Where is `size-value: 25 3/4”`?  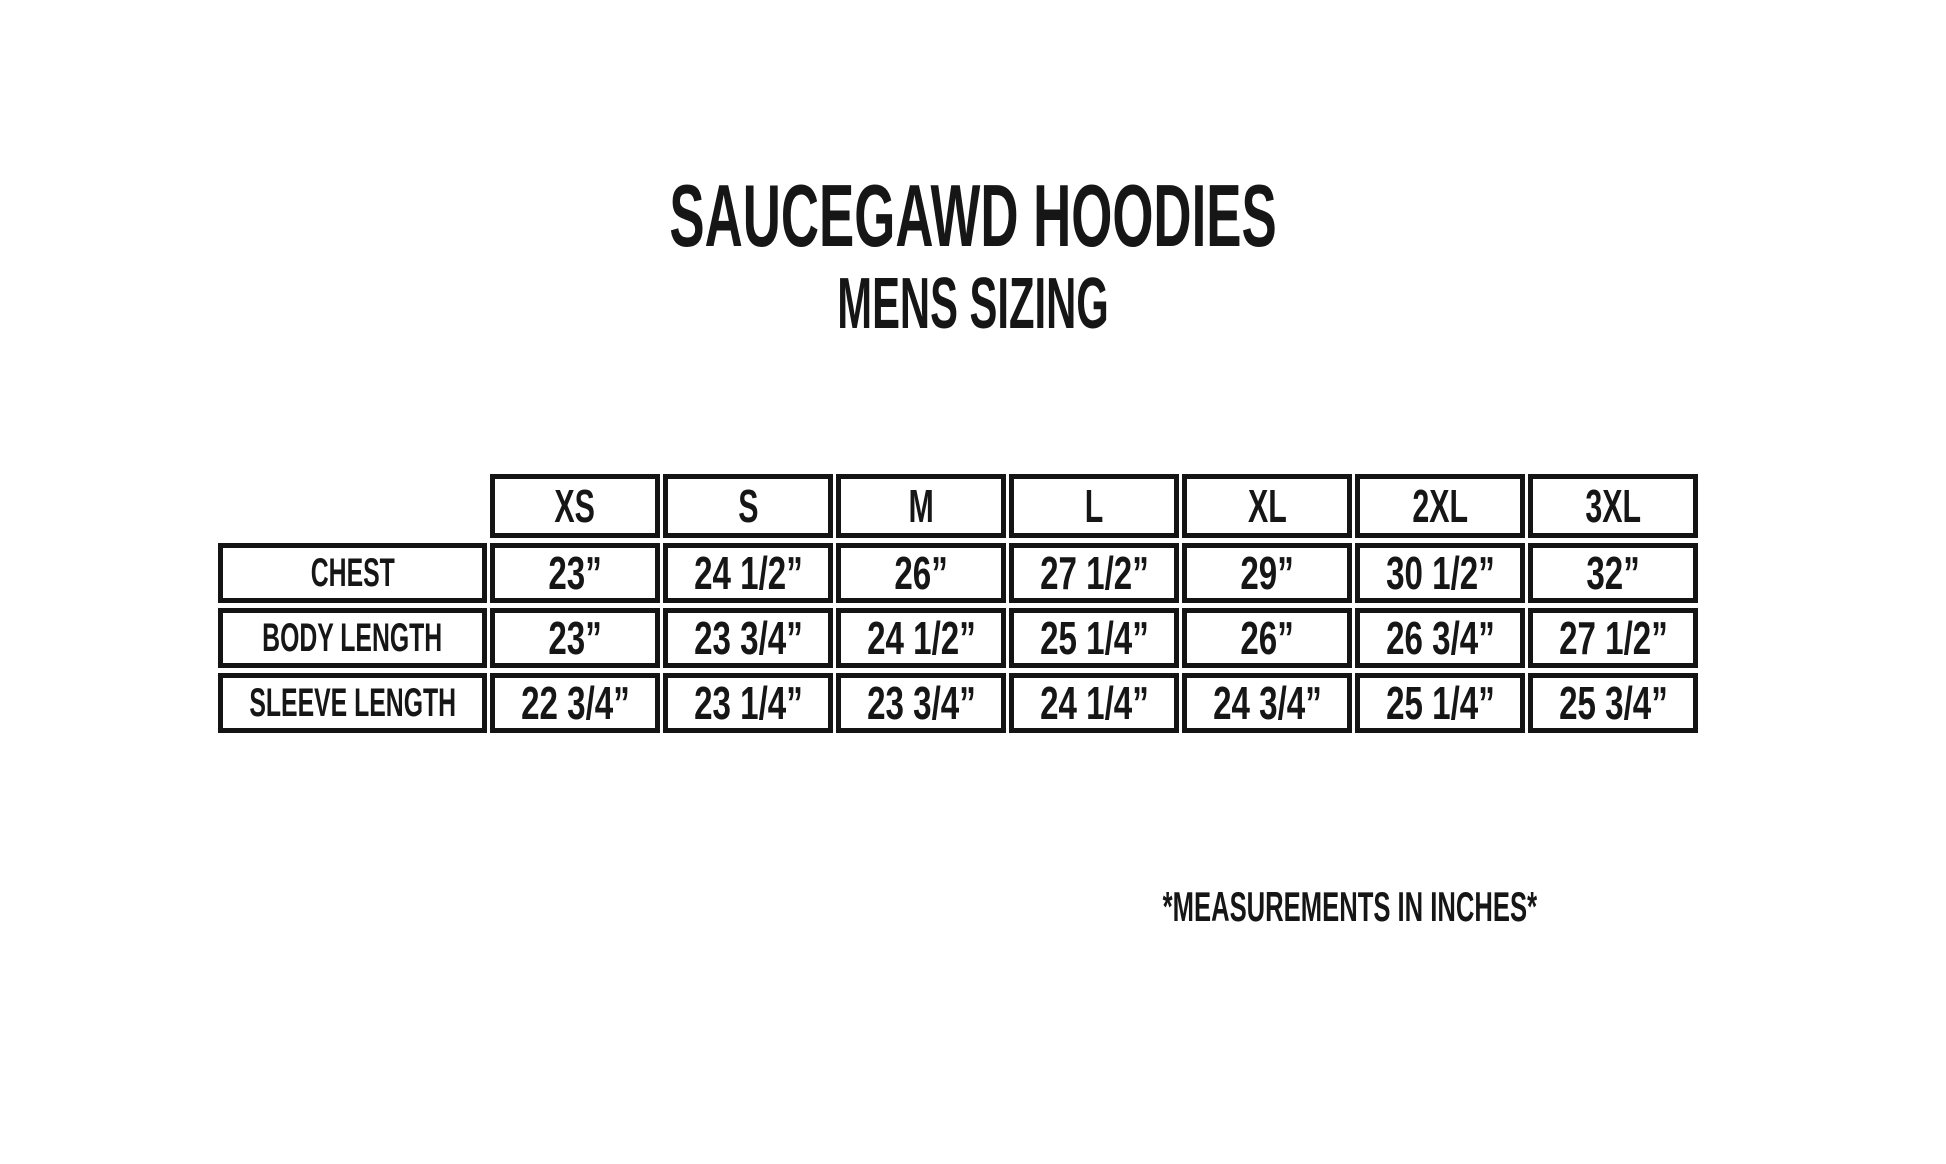 size-value: 25 3/4” is located at coordinates (1613, 703).